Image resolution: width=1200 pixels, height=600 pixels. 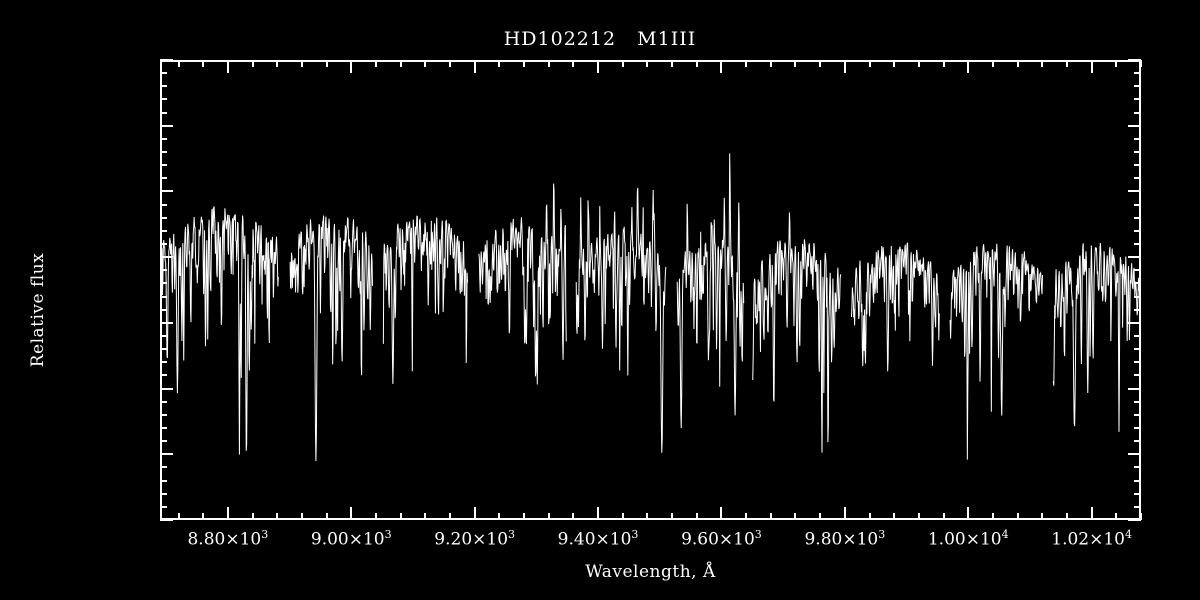 I want to click on x-tick-label: 9.60×103, so click(x=721, y=539).